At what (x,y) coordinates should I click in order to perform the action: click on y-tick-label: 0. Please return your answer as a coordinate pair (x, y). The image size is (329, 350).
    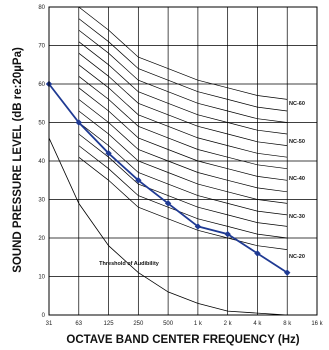
    Looking at the image, I should click on (44, 316).